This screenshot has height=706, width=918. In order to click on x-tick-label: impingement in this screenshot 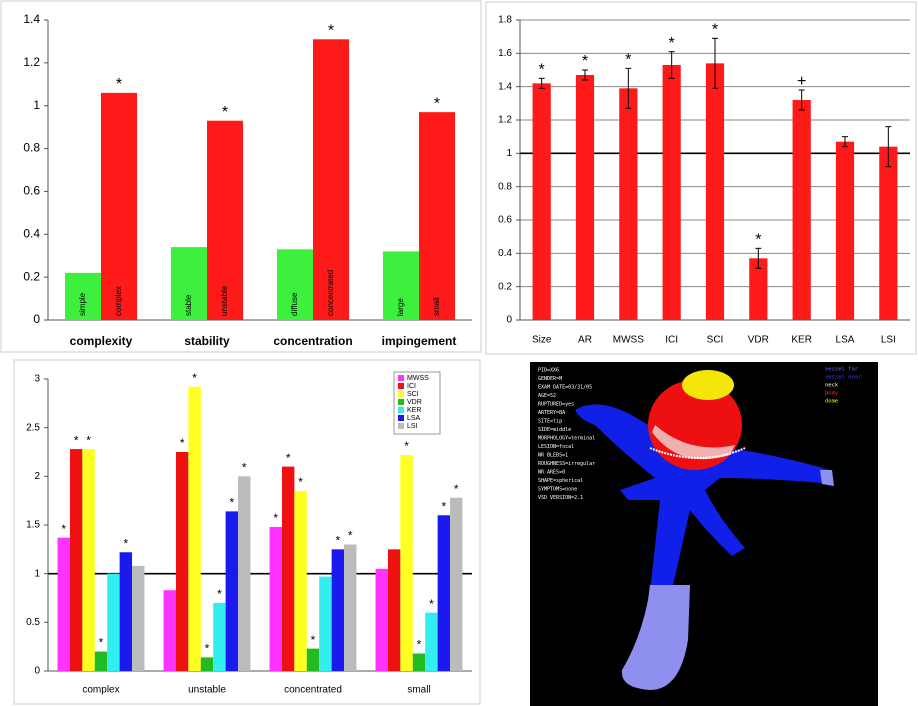, I will do `click(419, 341)`.